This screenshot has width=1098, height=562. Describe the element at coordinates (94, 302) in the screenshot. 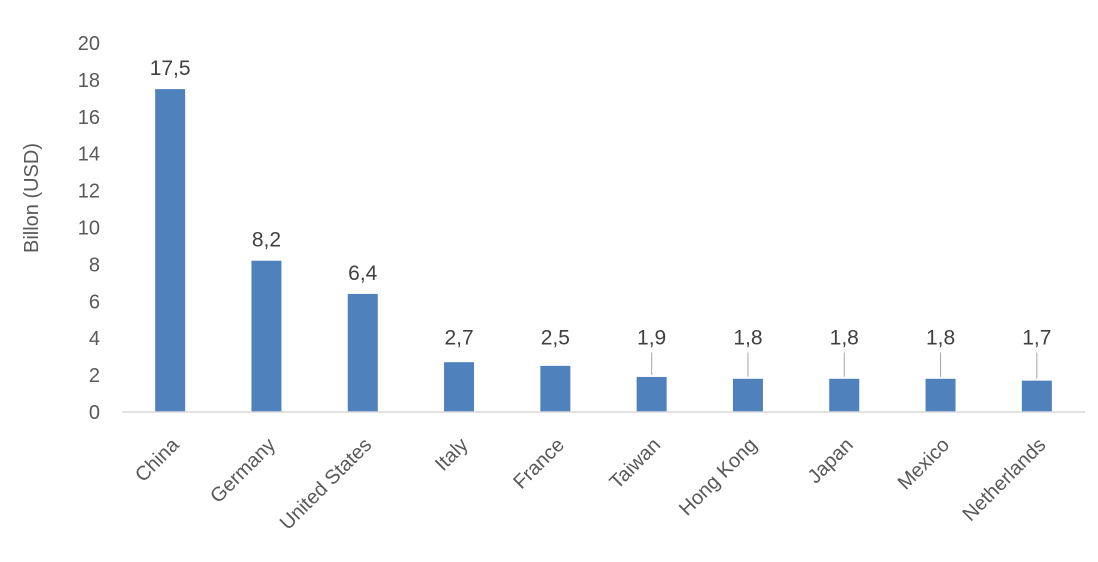

I see `y-tick-label: 6` at that location.